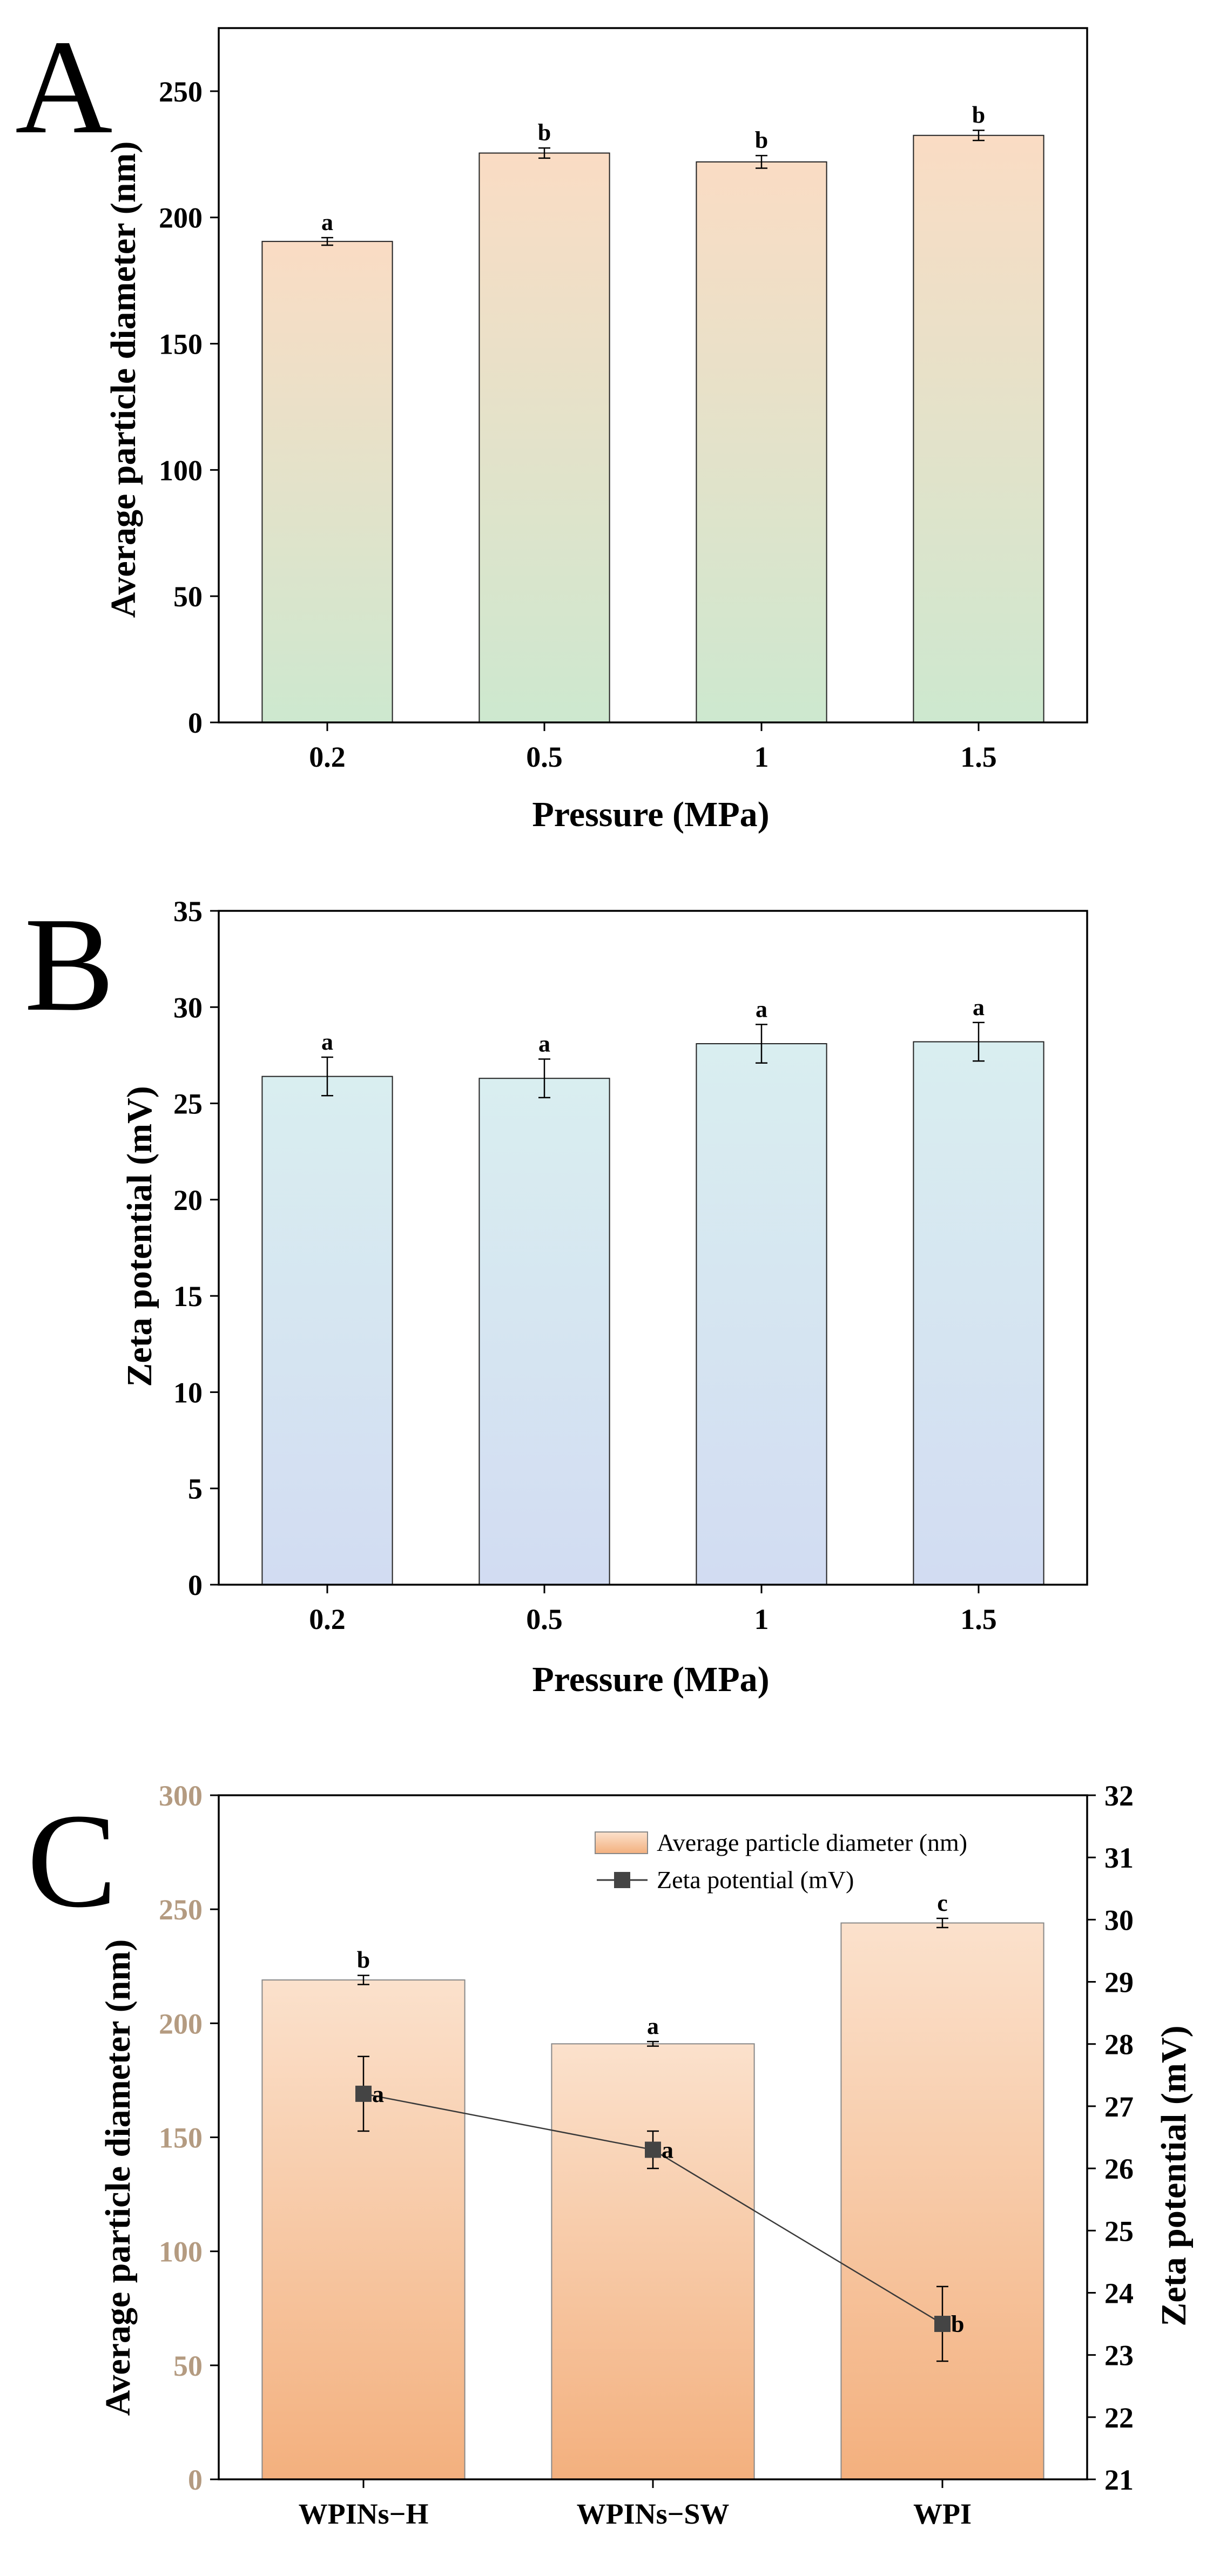  I want to click on panel-c-right-y-tick-label: 27, so click(1119, 2107).